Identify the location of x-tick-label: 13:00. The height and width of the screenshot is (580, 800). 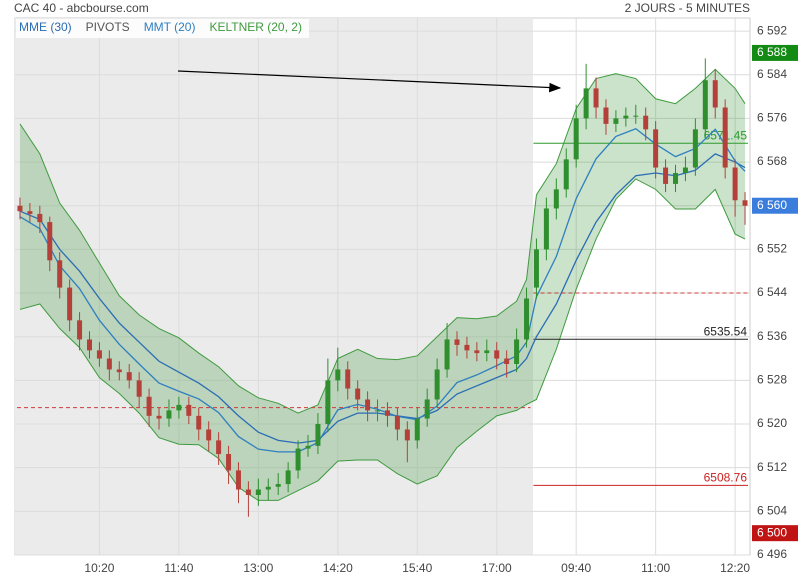
(258, 568).